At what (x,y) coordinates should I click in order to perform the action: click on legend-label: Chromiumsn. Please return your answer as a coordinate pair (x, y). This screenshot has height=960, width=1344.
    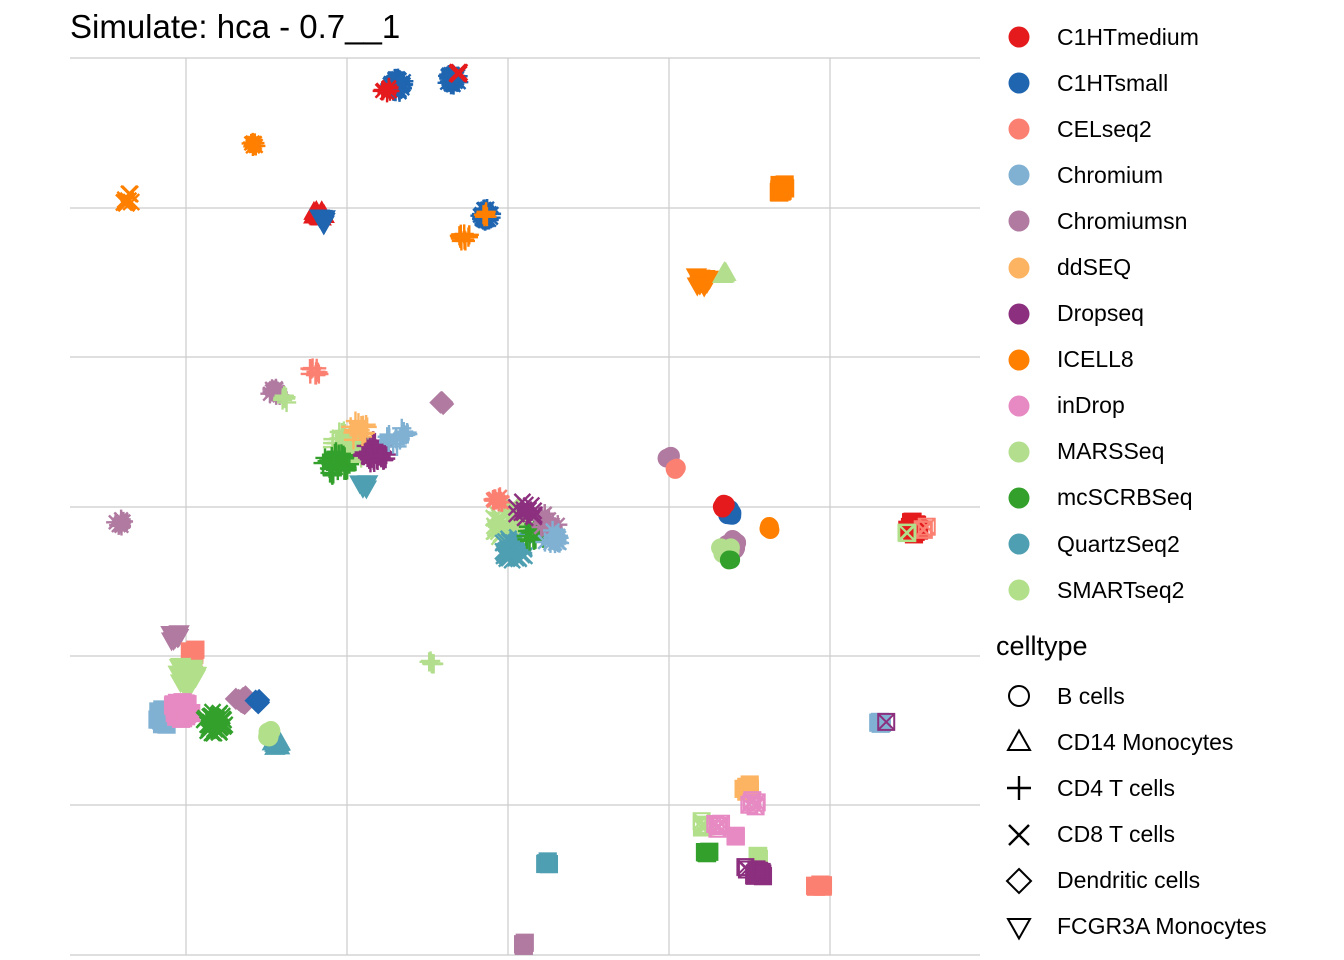
    Looking at the image, I should click on (1122, 220).